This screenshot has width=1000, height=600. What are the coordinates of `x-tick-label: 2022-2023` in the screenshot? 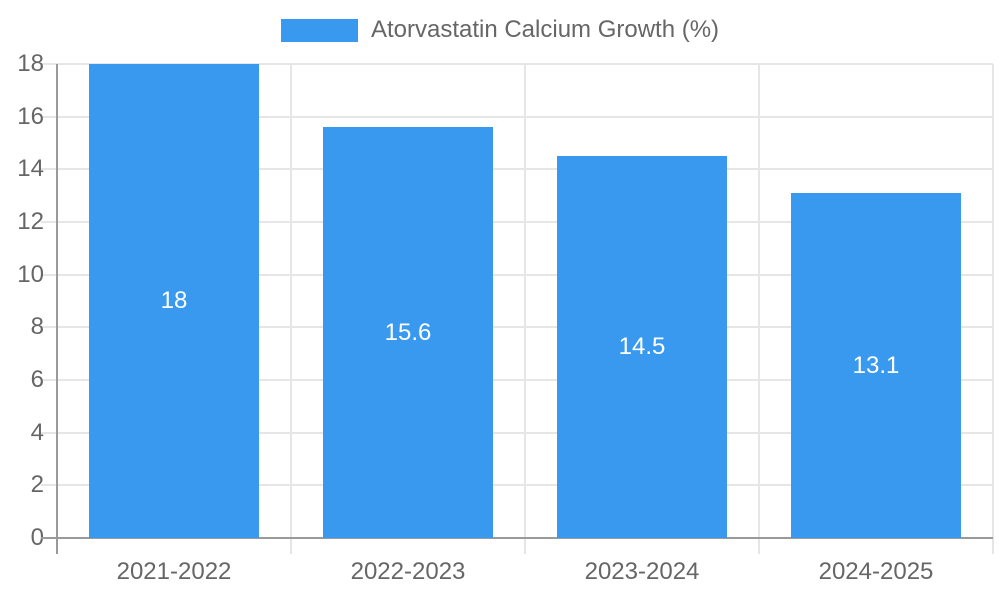 It's located at (408, 571).